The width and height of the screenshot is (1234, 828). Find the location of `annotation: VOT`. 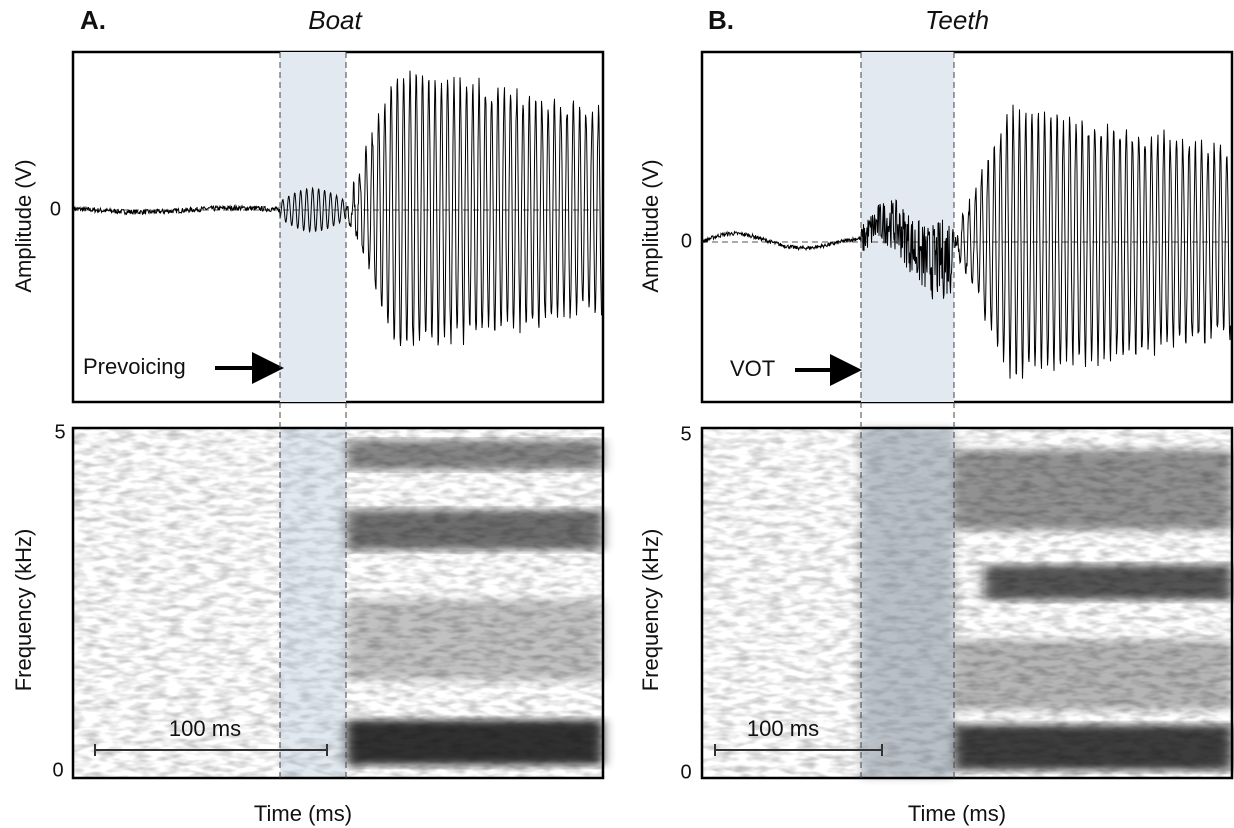

annotation: VOT is located at coordinates (752, 368).